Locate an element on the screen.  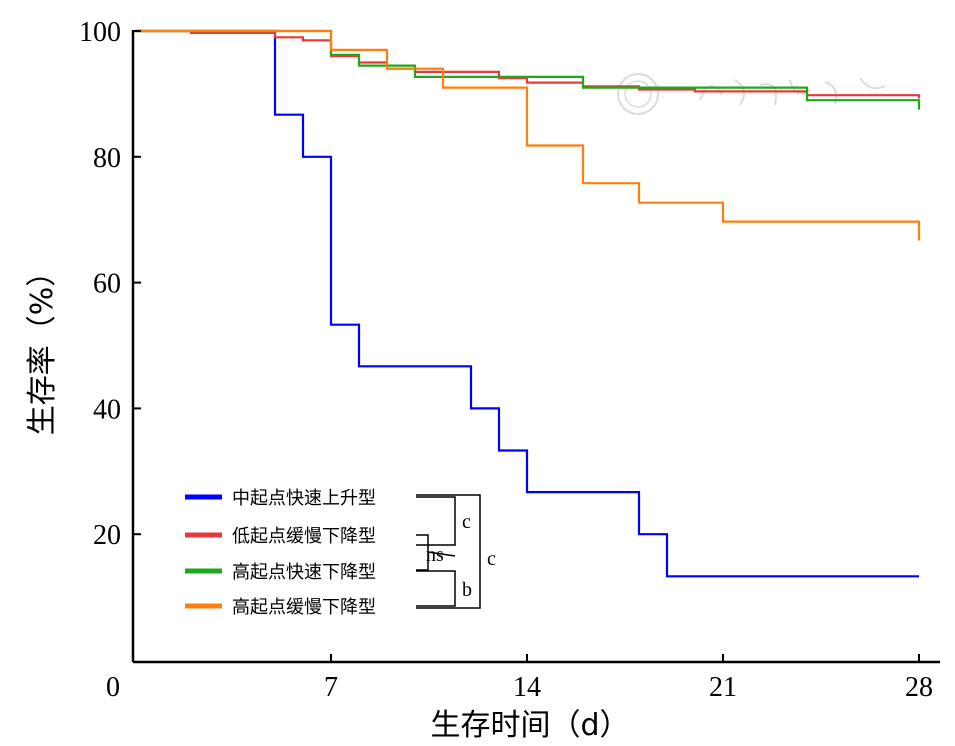
sig-label-c1: c is located at coordinates (466, 522).